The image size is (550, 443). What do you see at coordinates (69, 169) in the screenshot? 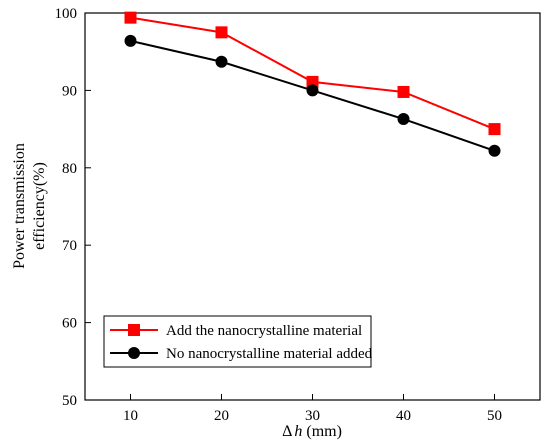
I see `y-tick-label: 80` at bounding box center [69, 169].